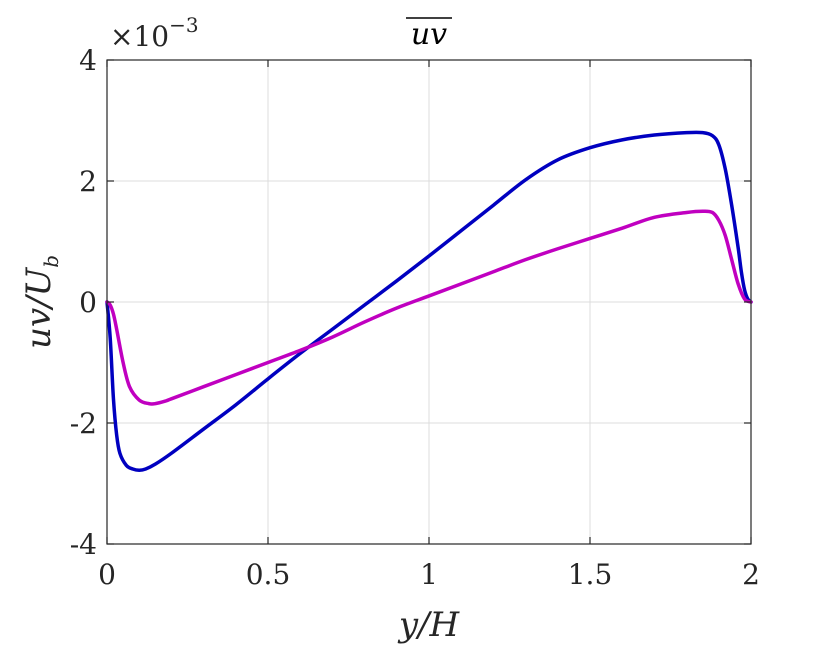  I want to click on x-tick-label: 0, so click(107, 574).